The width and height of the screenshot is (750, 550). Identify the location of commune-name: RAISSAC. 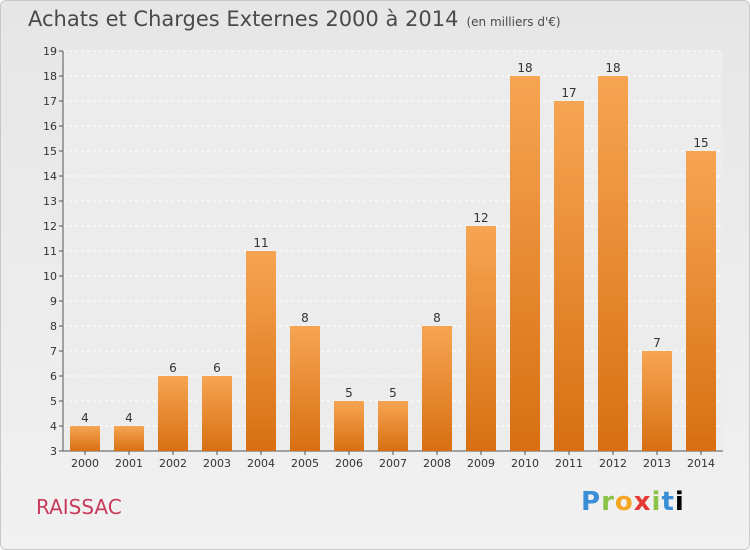
(79, 507).